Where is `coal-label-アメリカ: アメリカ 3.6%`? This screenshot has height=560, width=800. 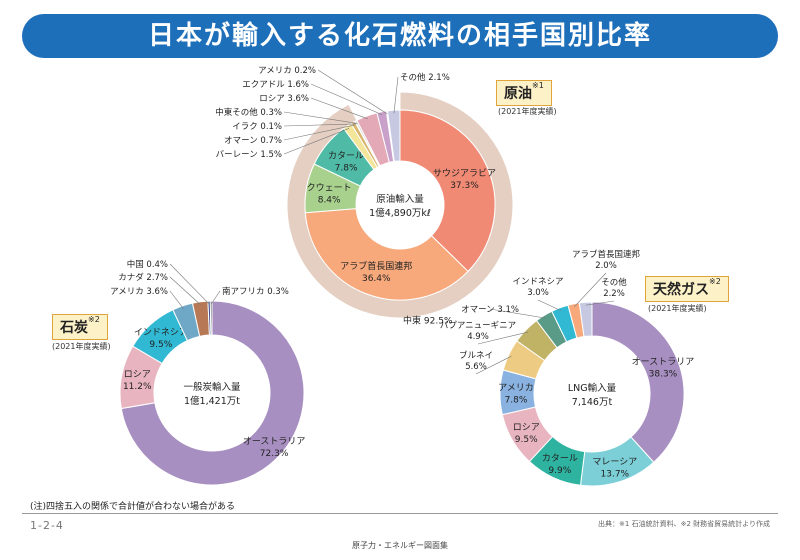
coal-label-アメリカ: アメリカ 3.6% is located at coordinates (139, 292).